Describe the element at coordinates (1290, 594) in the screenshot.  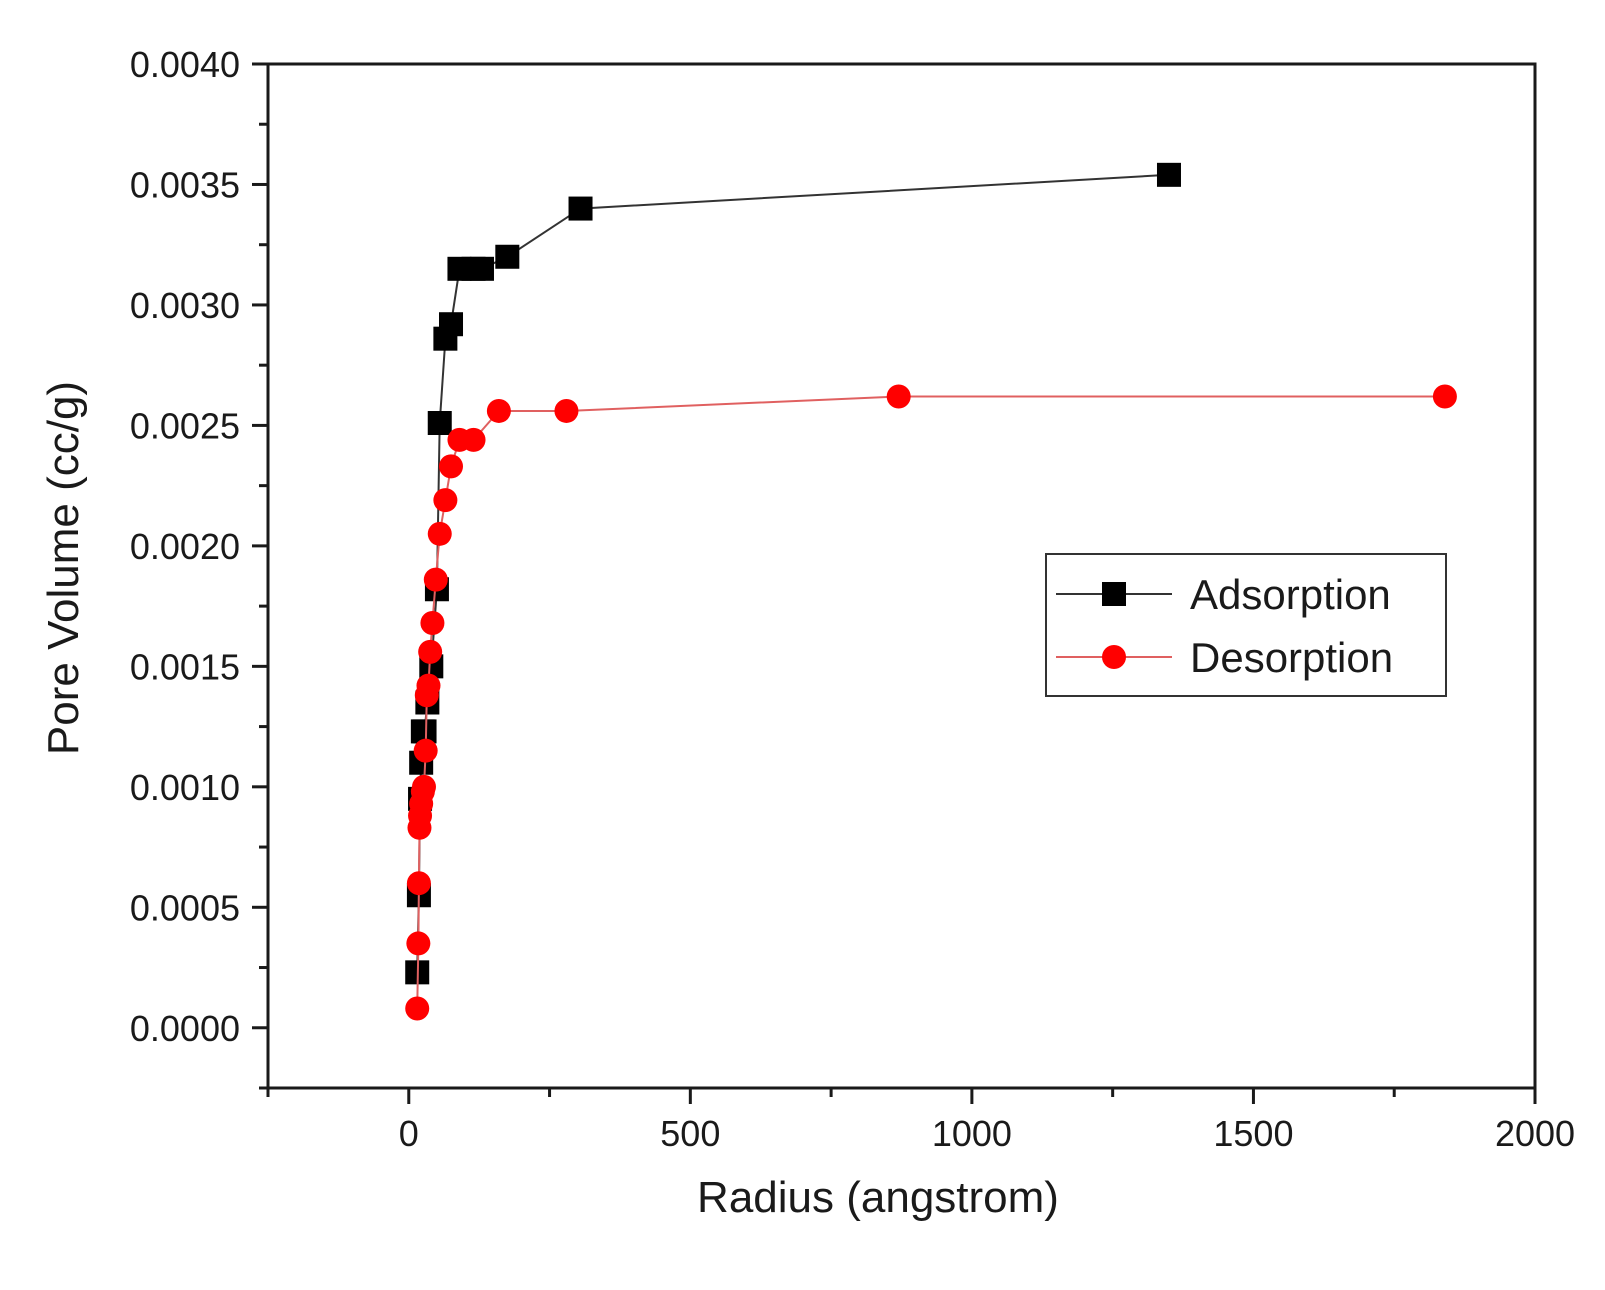
I see `legend-adsorption-label: Adsorption` at that location.